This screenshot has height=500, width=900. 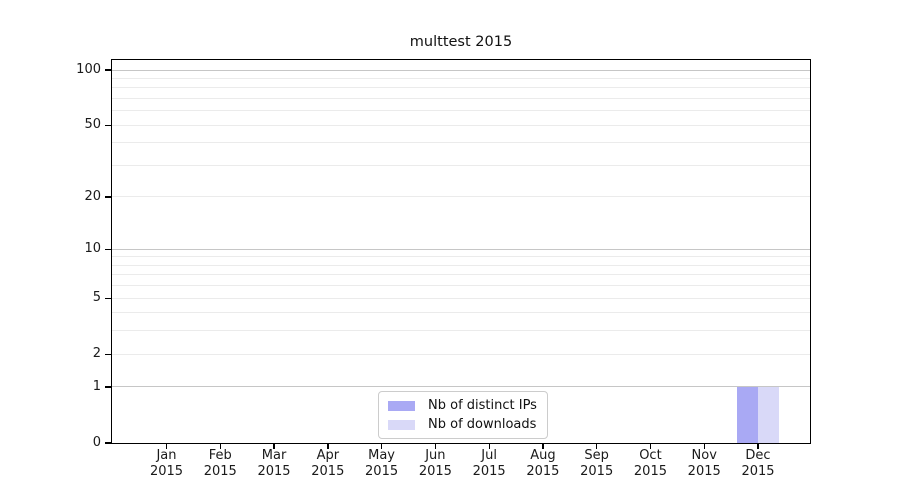 I want to click on x-tick-label: Sep 2015, so click(x=597, y=463).